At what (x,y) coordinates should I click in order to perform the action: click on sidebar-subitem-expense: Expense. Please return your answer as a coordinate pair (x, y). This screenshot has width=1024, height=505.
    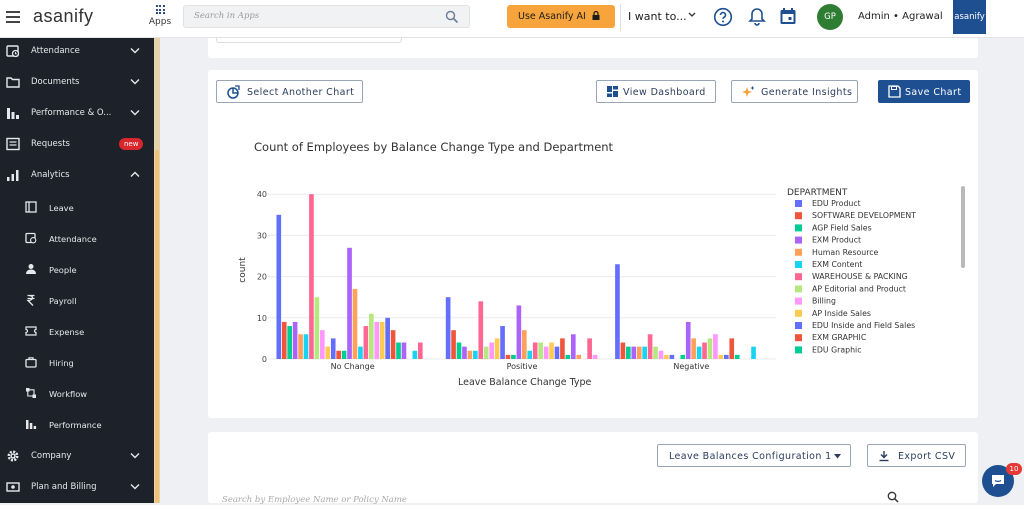
    Looking at the image, I should click on (77, 331).